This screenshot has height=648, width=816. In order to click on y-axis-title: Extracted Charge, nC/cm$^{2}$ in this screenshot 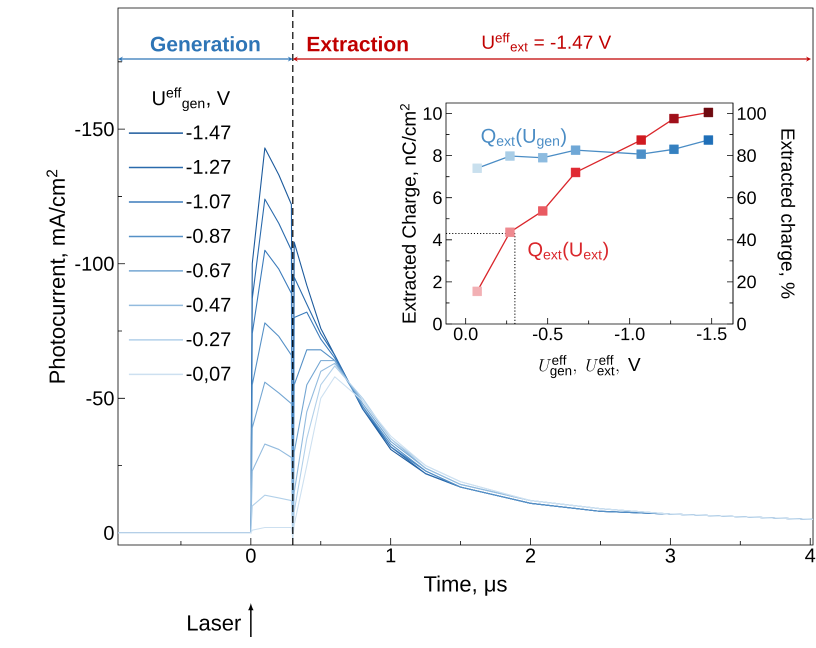, I will do `click(410, 213)`.